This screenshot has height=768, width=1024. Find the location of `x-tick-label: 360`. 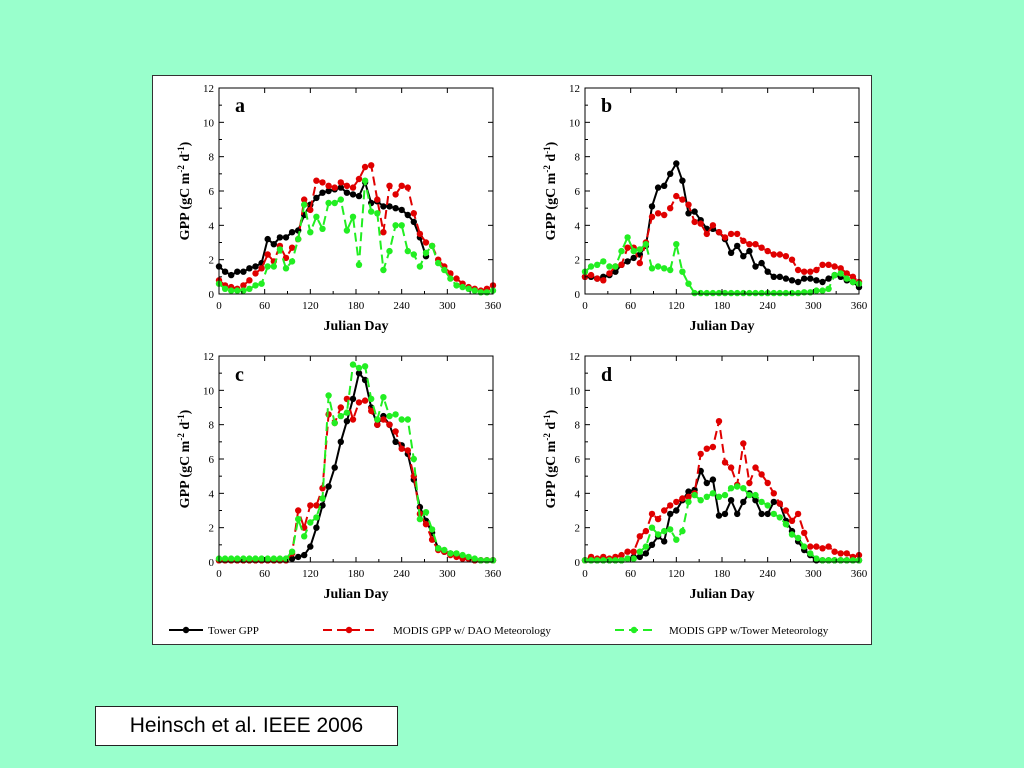

x-tick-label: 360 is located at coordinates (493, 574).